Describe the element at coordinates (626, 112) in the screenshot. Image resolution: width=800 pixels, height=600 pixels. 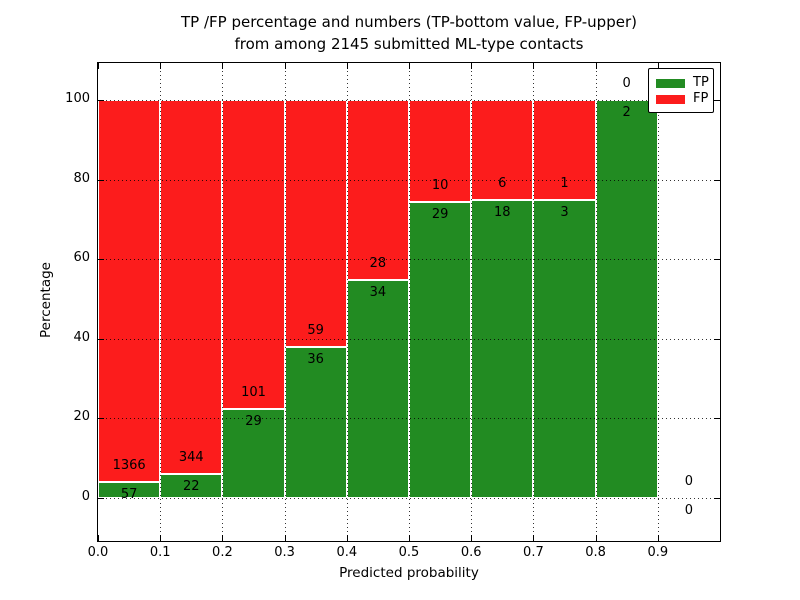
I see `tp-count-label: 2` at that location.